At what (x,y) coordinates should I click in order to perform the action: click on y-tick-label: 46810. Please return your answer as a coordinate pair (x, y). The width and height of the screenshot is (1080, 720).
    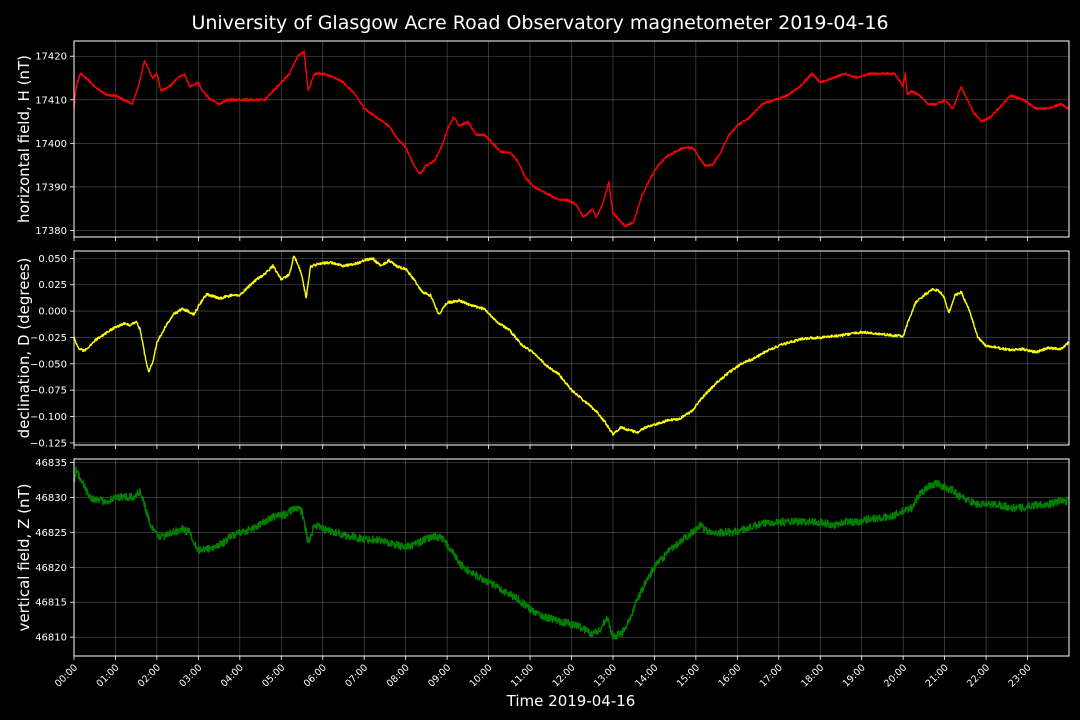
    Looking at the image, I should click on (51, 638).